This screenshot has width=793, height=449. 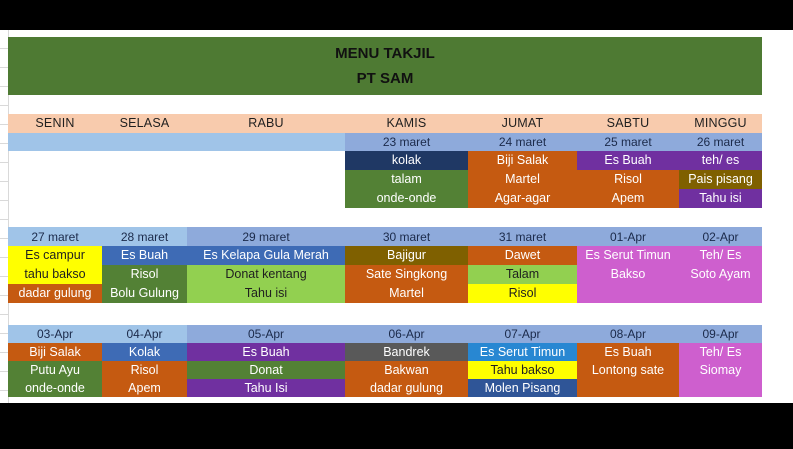 I want to click on date-cell: 09-Apr, so click(x=720, y=334).